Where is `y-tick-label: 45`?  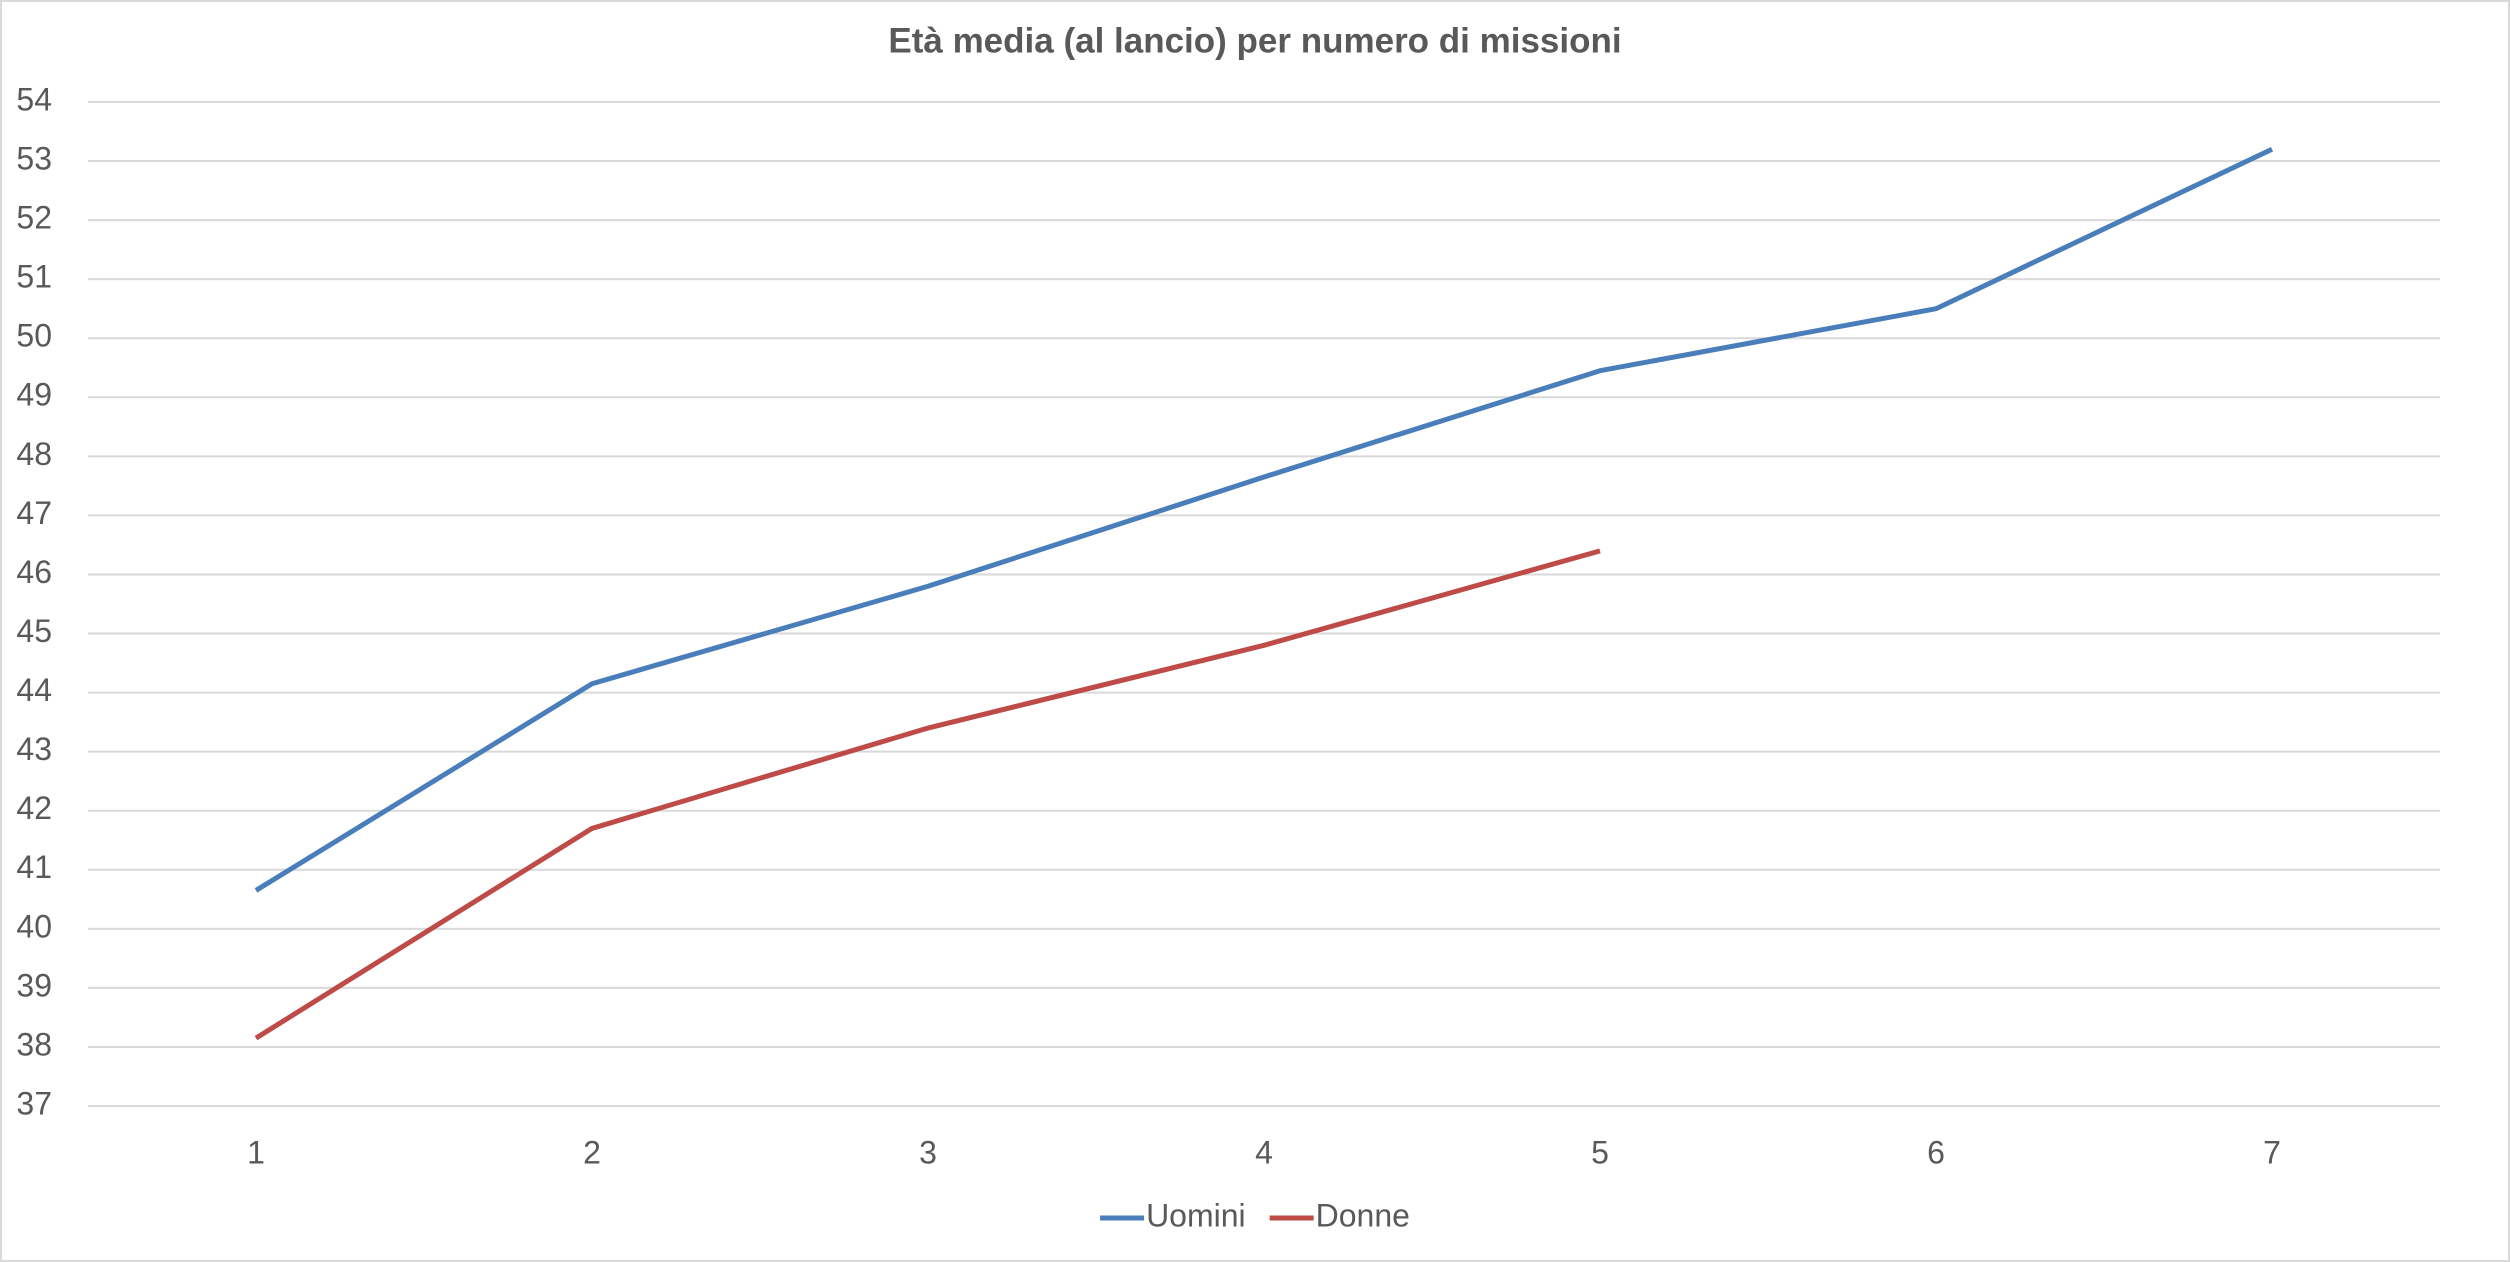
y-tick-label: 45 is located at coordinates (34, 631).